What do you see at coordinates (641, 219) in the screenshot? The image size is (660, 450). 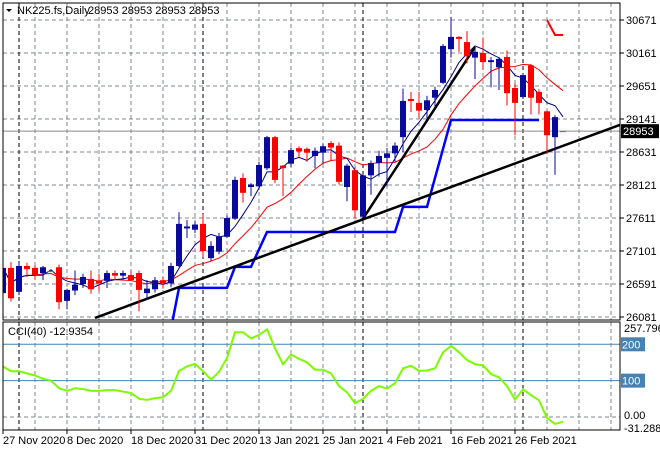 I see `price-tick-label: 27611` at bounding box center [641, 219].